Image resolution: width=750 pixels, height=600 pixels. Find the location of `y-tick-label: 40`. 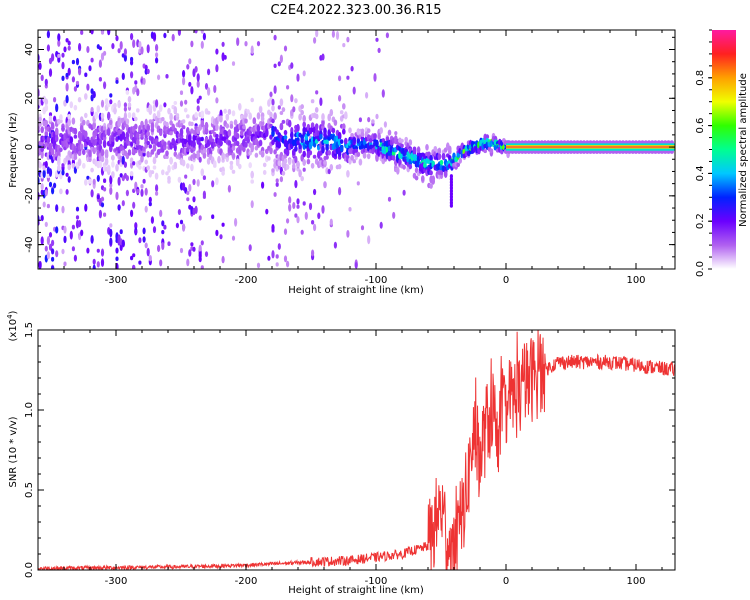

y-tick-label: 40 is located at coordinates (29, 49).